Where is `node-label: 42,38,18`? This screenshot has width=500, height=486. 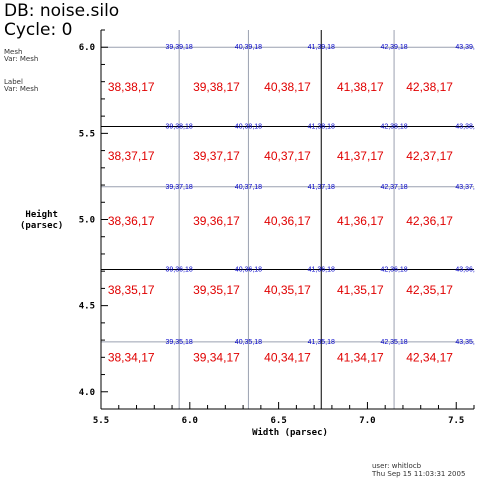 node-label: 42,38,18 is located at coordinates (393, 126).